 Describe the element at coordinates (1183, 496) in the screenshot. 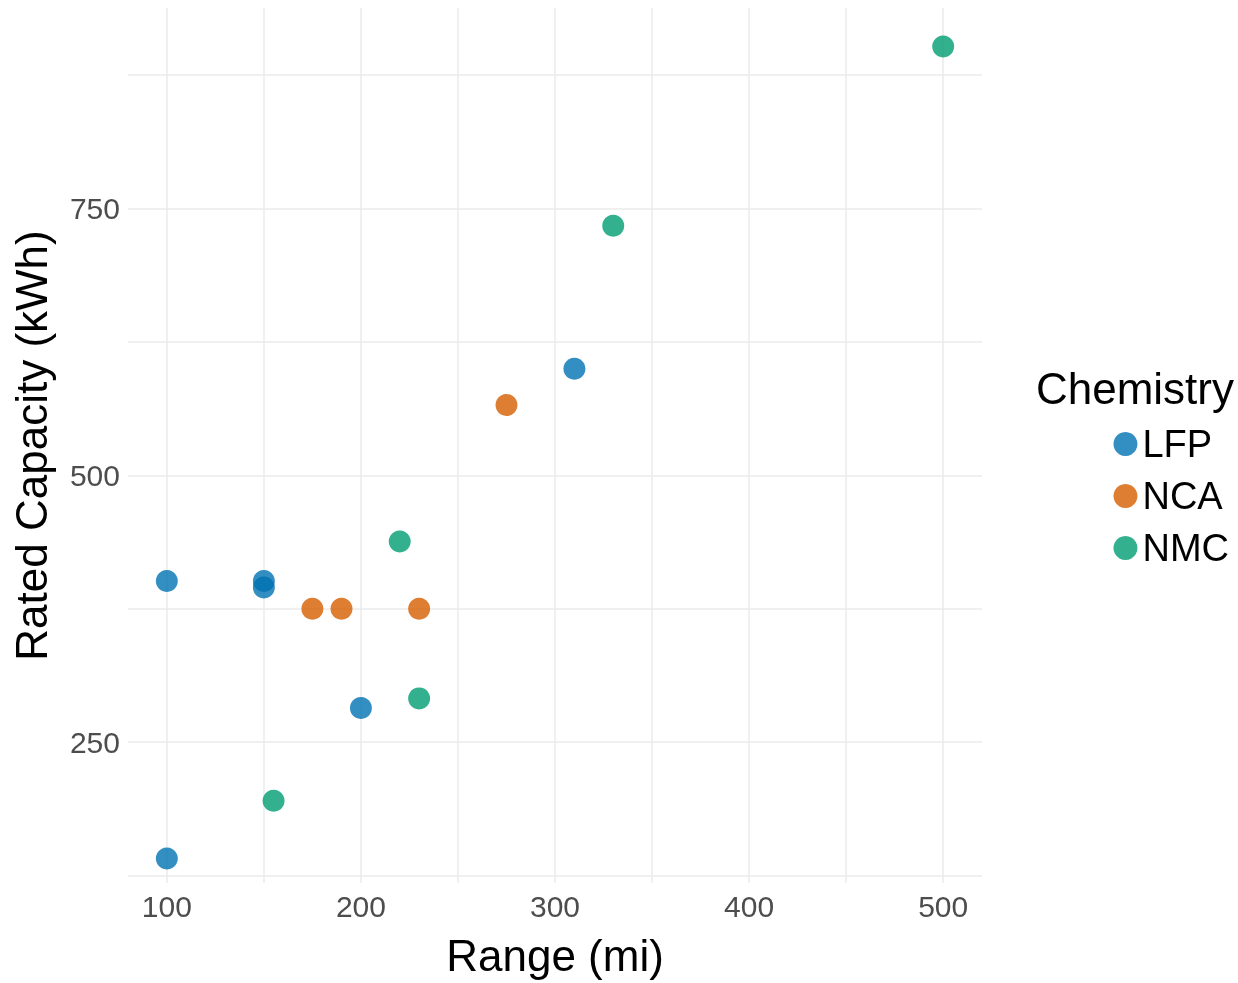

I see `legend-label: NCA` at that location.